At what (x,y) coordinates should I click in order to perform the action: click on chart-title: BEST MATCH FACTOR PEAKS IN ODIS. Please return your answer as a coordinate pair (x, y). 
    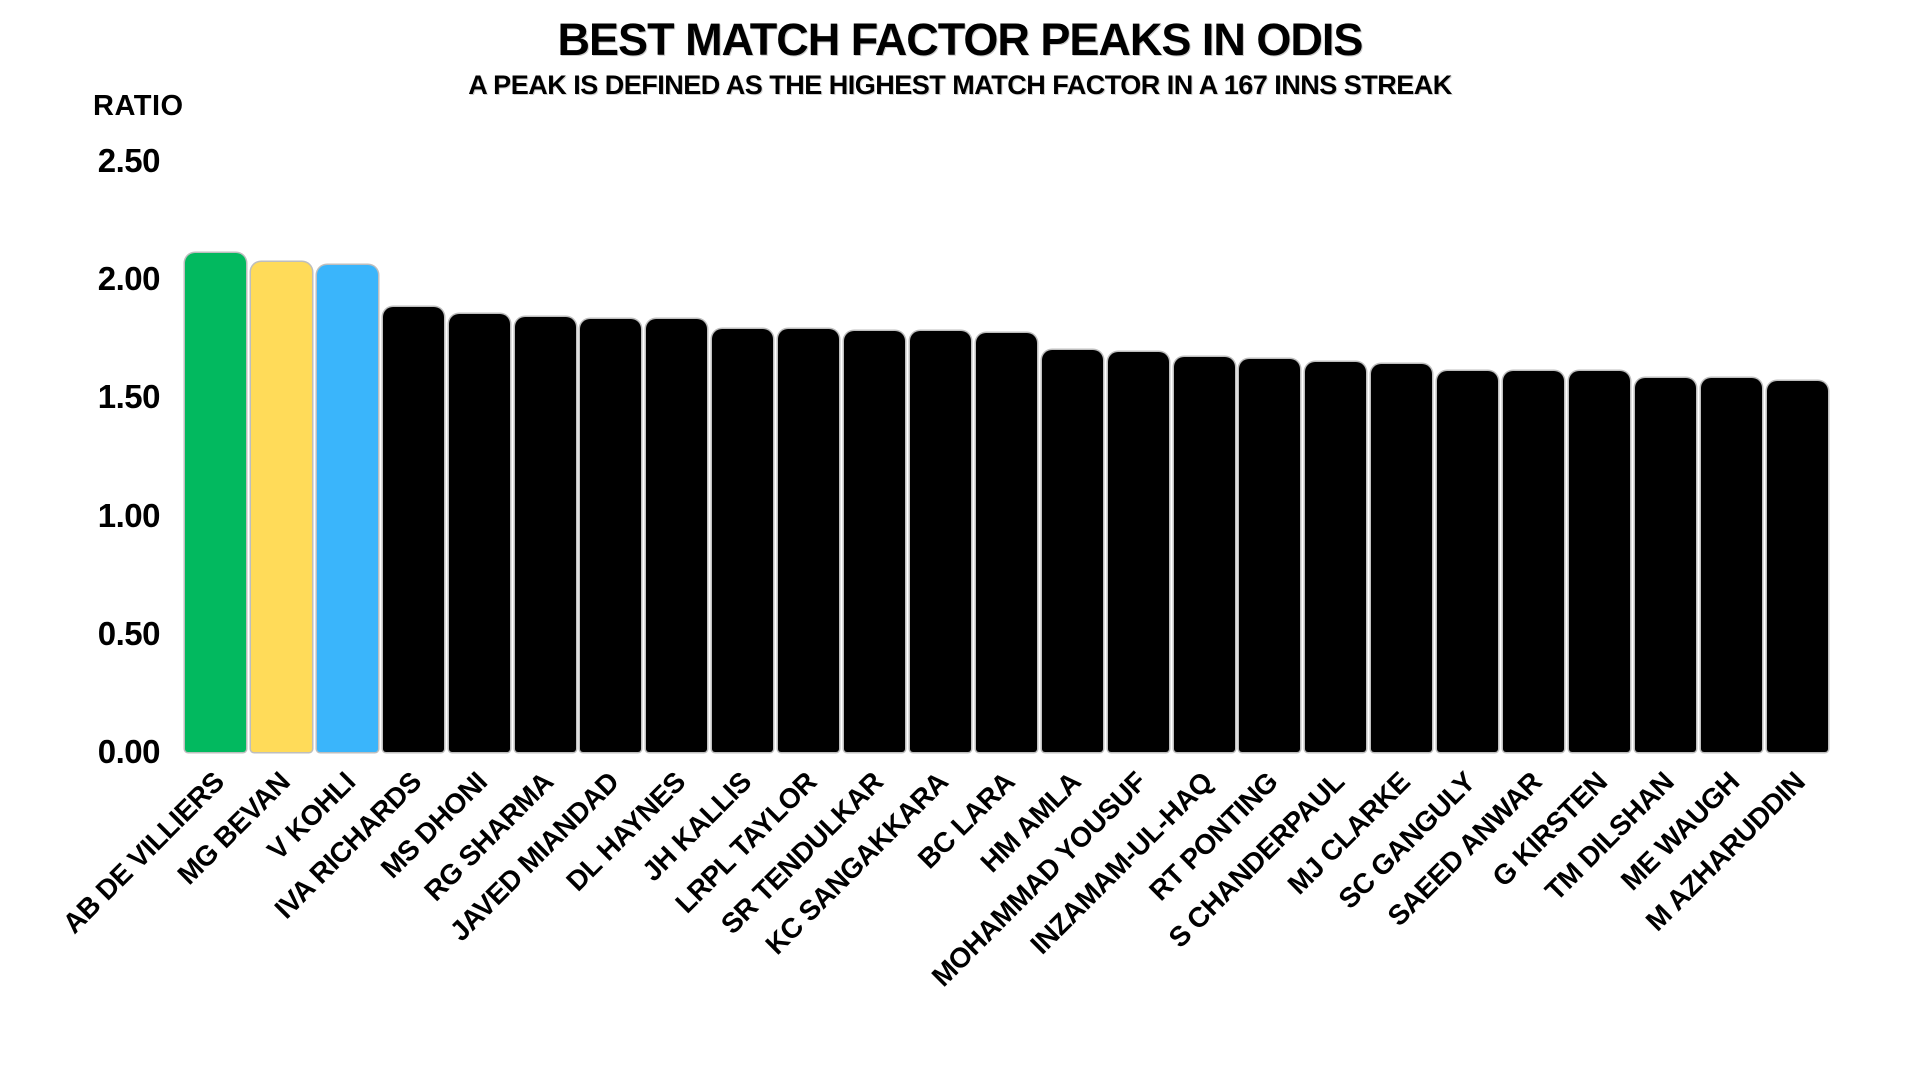
    Looking at the image, I should click on (960, 39).